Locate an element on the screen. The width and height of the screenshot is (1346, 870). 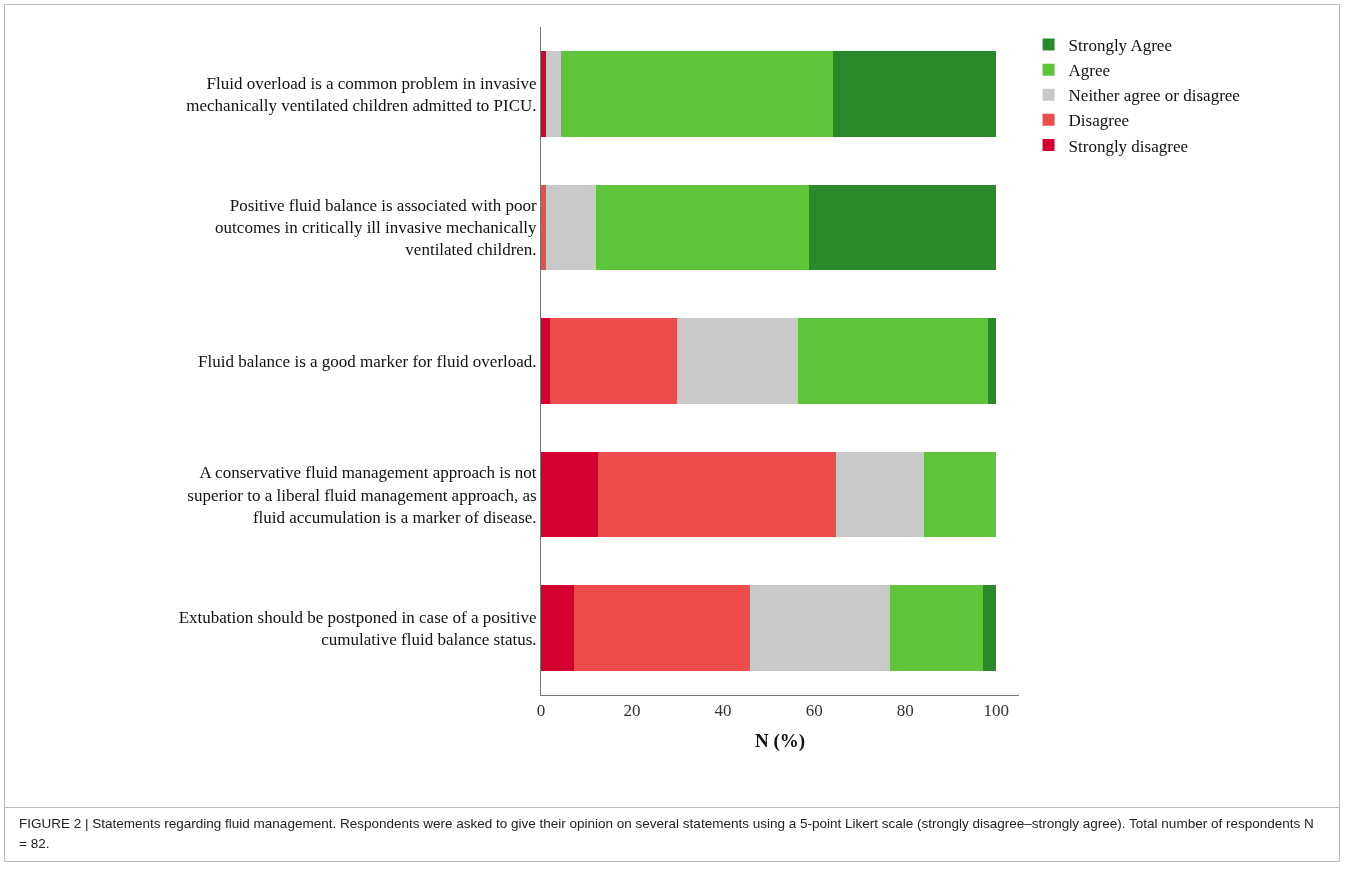
x-tick-label: 20 is located at coordinates (632, 711).